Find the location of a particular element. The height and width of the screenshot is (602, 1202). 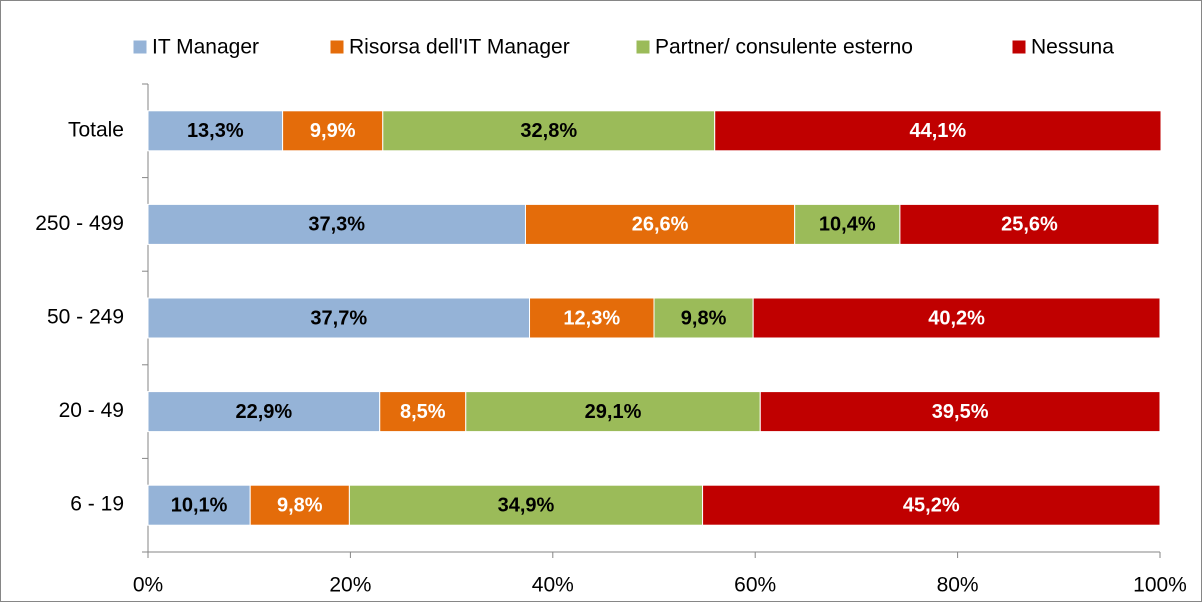

data-label: 32,8% is located at coordinates (548, 131).